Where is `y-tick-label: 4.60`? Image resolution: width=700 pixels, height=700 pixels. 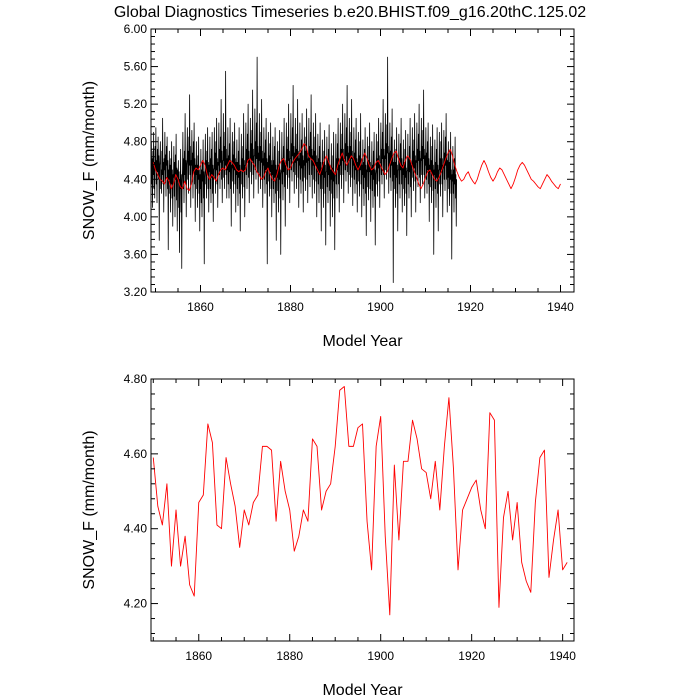
y-tick-label: 4.60 is located at coordinates (136, 454).